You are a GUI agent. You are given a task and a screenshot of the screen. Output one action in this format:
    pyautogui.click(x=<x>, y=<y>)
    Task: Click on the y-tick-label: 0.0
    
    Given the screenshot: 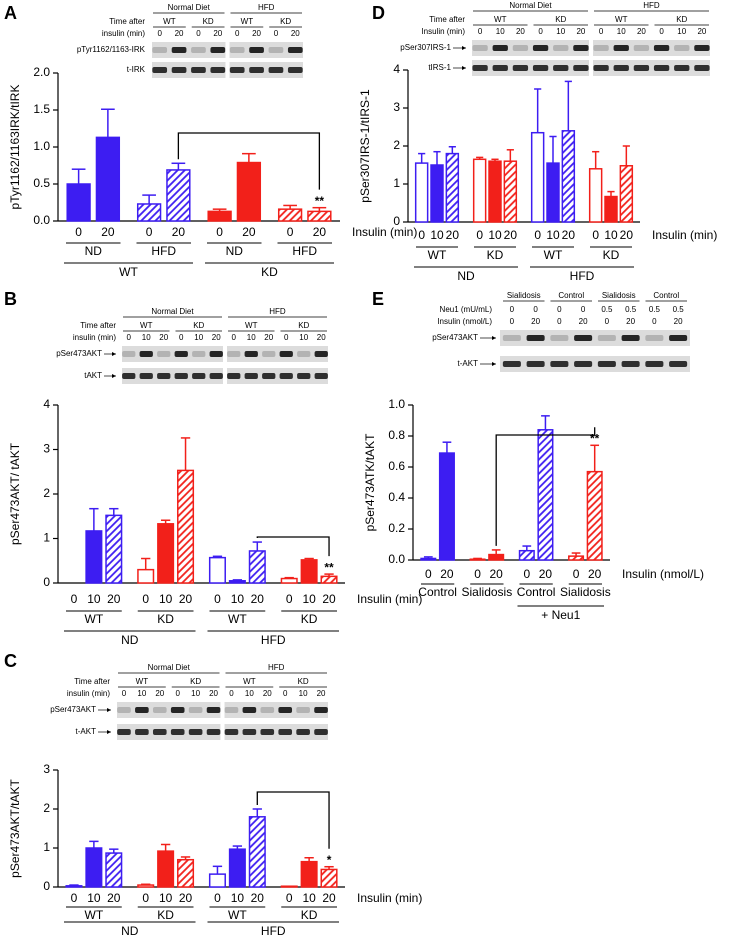 What is the action you would take?
    pyautogui.click(x=41, y=220)
    